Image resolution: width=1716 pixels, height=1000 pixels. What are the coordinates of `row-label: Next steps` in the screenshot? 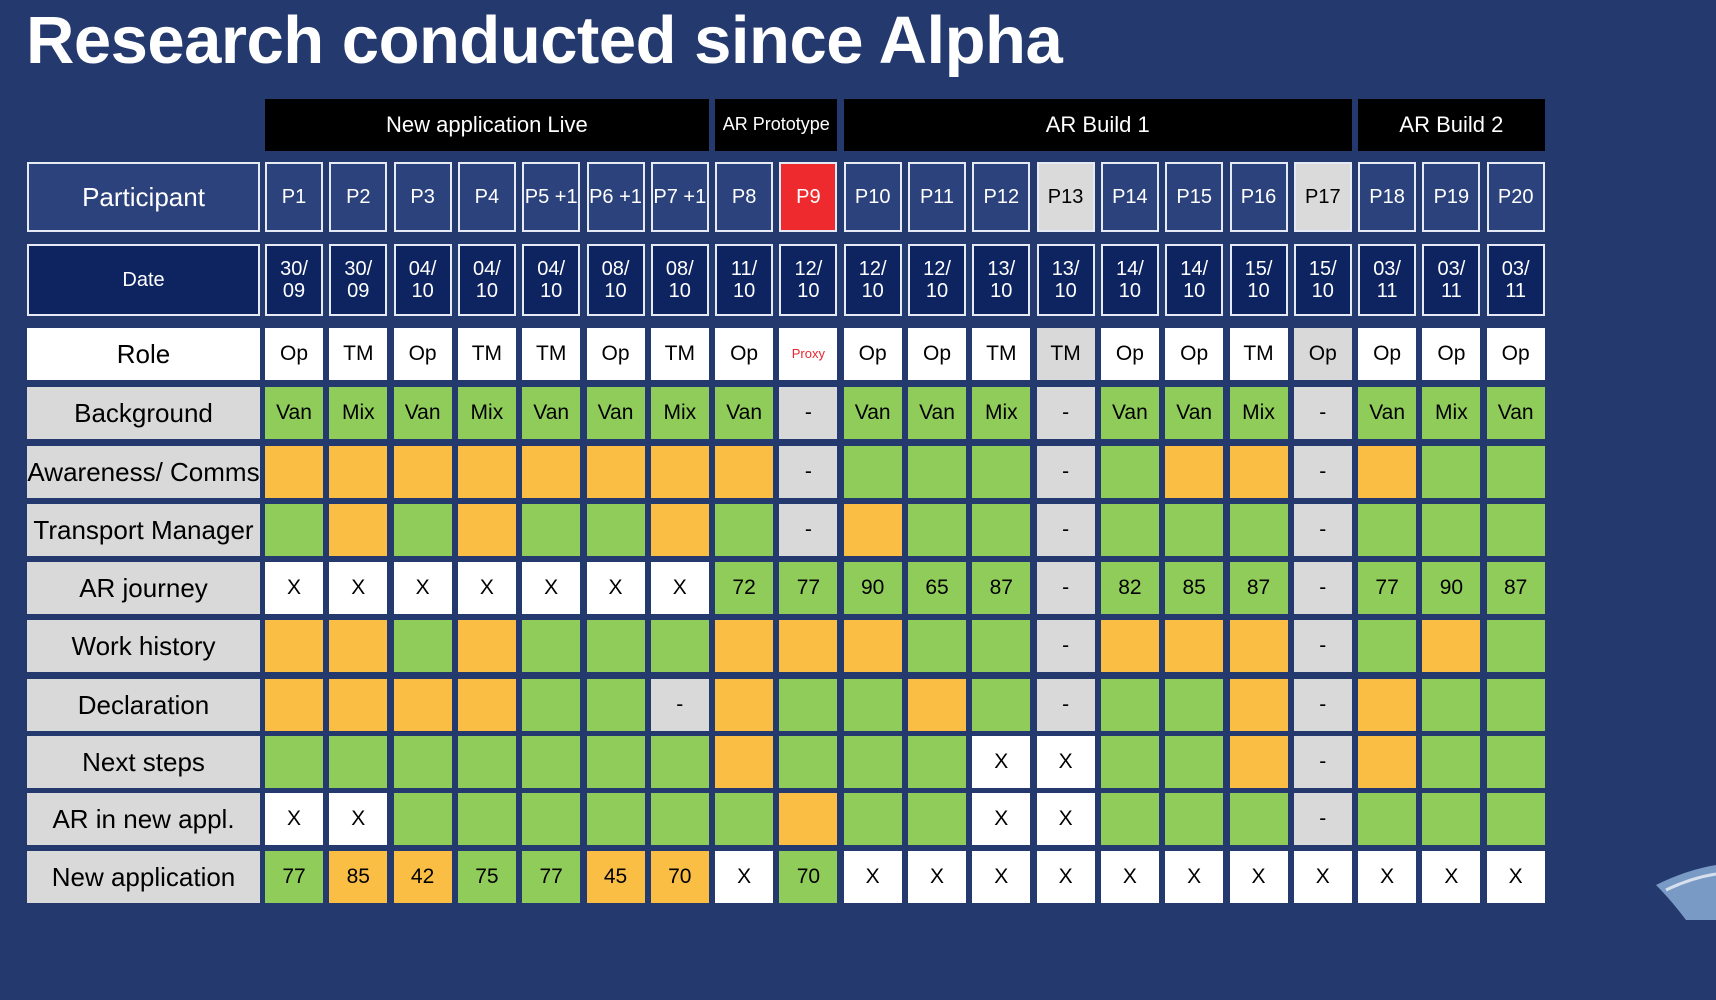 It's located at (143, 762).